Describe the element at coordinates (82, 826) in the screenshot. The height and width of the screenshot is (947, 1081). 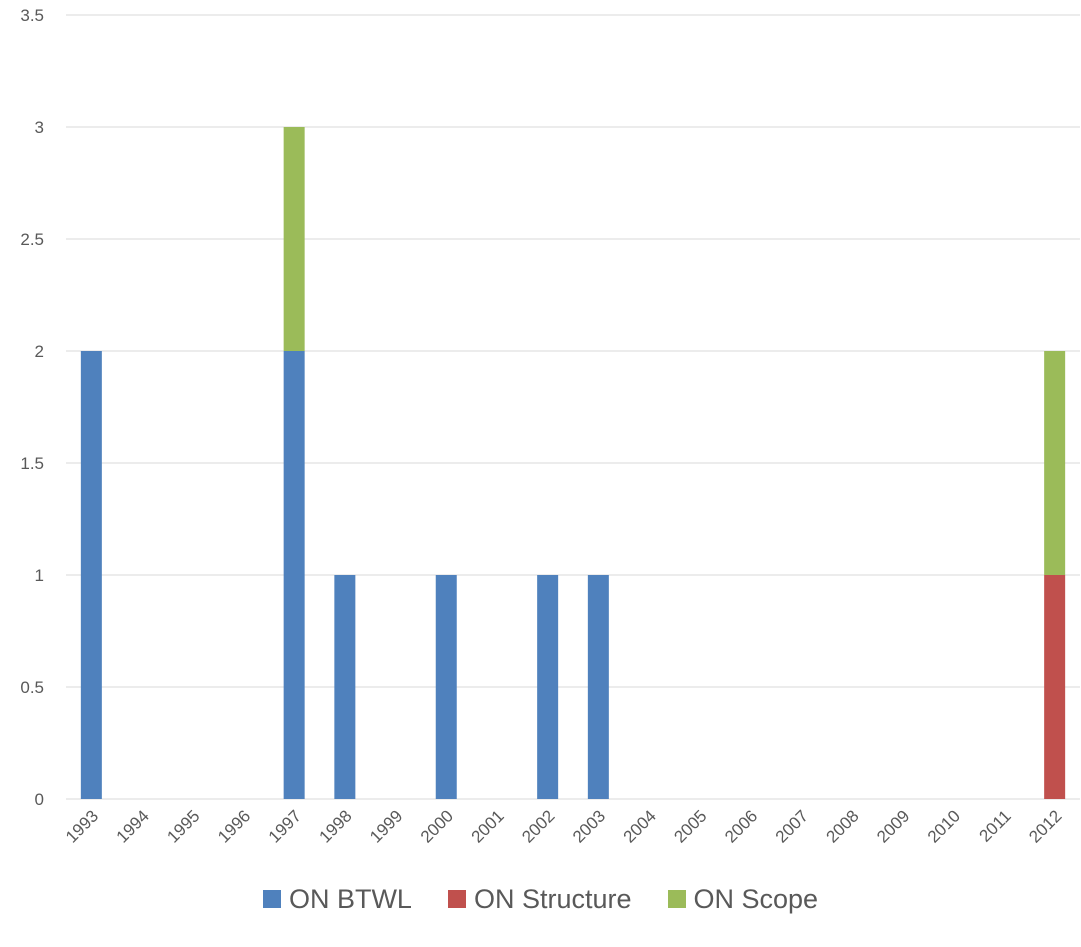
I see `x-tick-label: 1993` at that location.